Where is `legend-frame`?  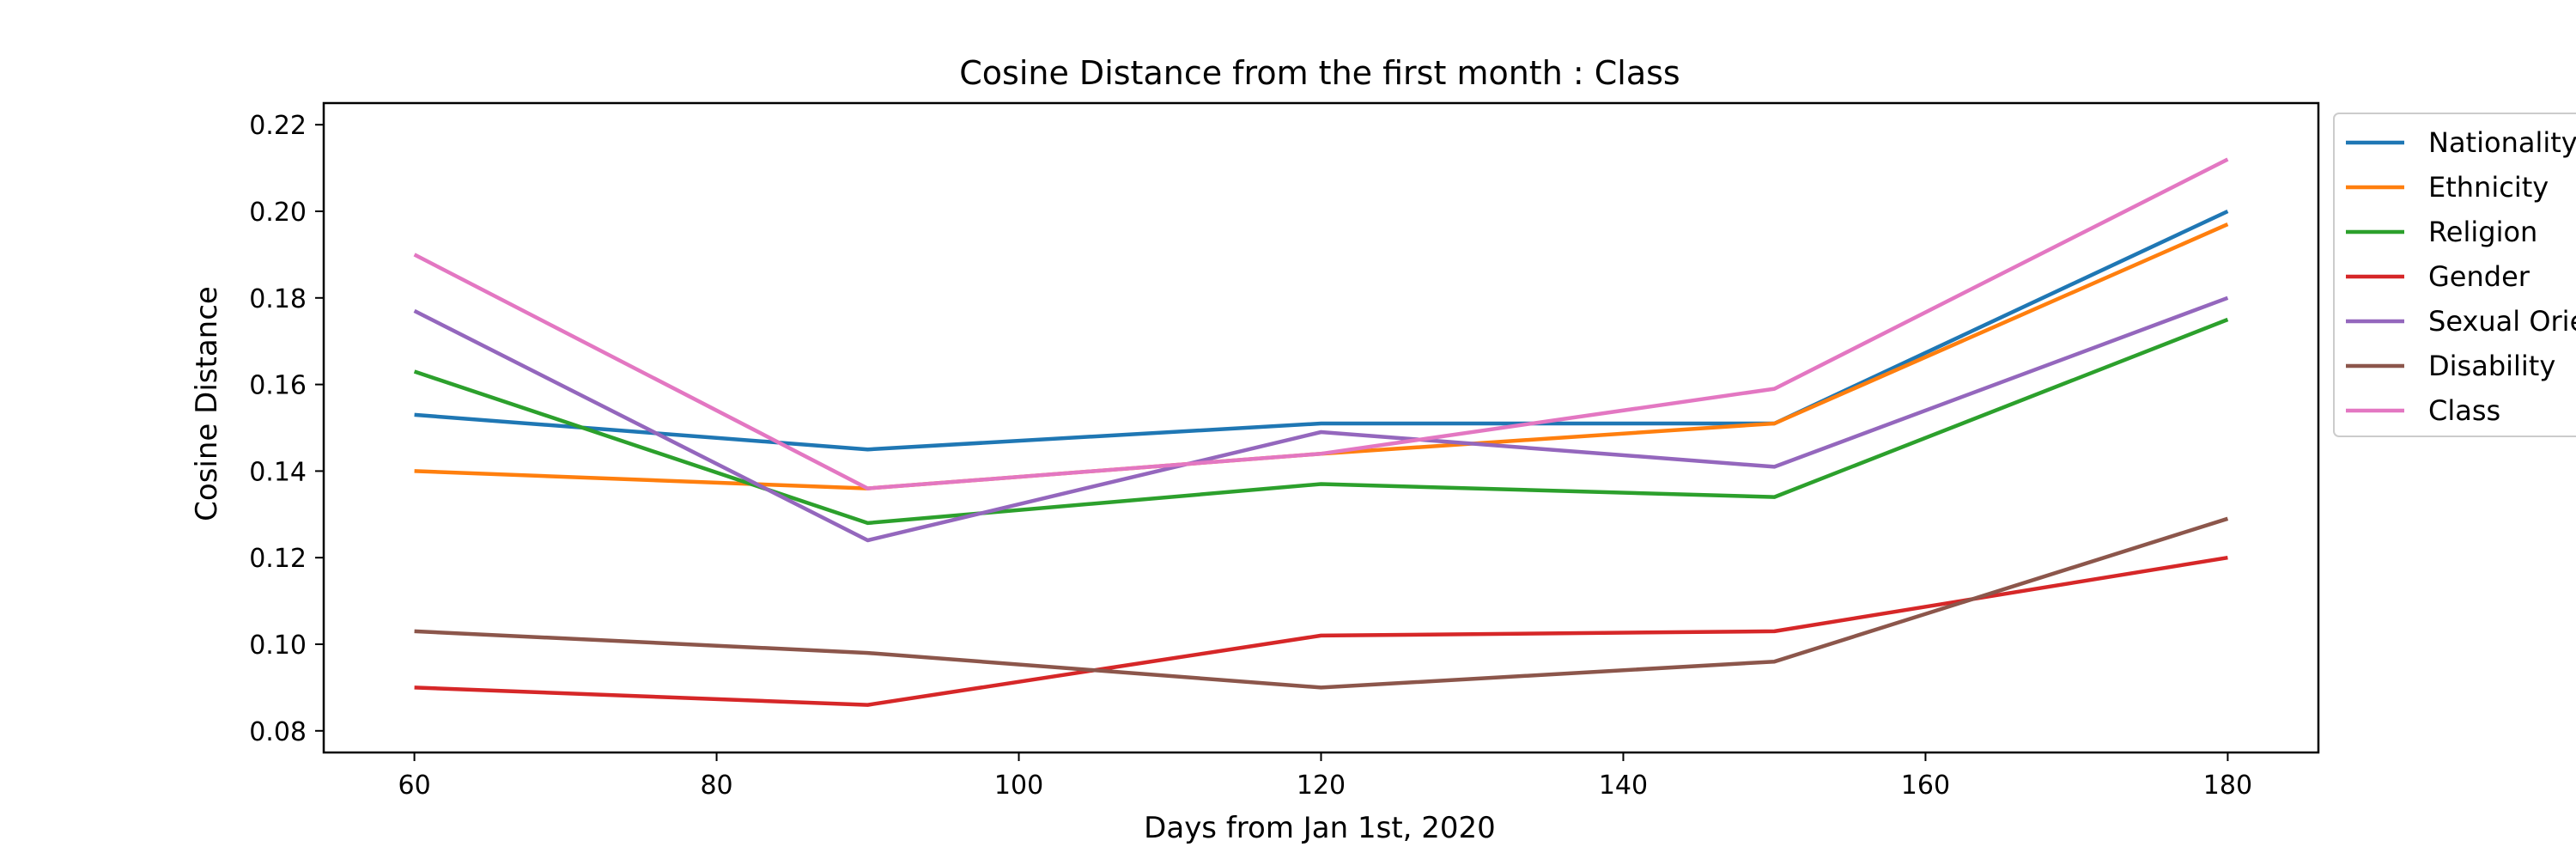
legend-frame is located at coordinates (2455, 275).